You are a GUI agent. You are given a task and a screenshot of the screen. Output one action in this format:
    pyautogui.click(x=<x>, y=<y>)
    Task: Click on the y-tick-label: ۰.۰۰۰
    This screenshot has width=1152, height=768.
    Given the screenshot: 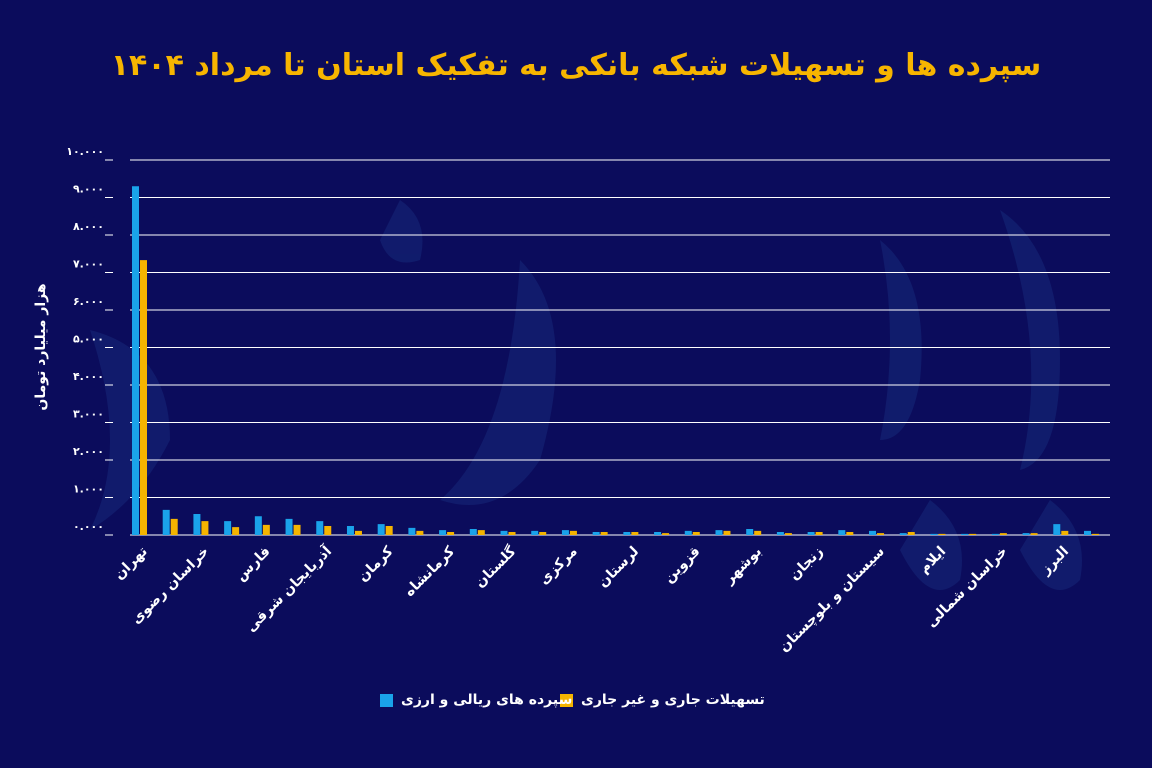 What is the action you would take?
    pyautogui.click(x=88, y=526)
    